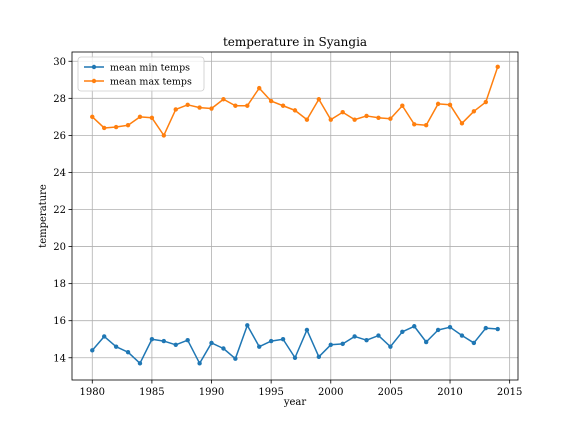 The height and width of the screenshot is (432, 576). What do you see at coordinates (59, 321) in the screenshot?
I see `y-tick-label: 16` at bounding box center [59, 321].